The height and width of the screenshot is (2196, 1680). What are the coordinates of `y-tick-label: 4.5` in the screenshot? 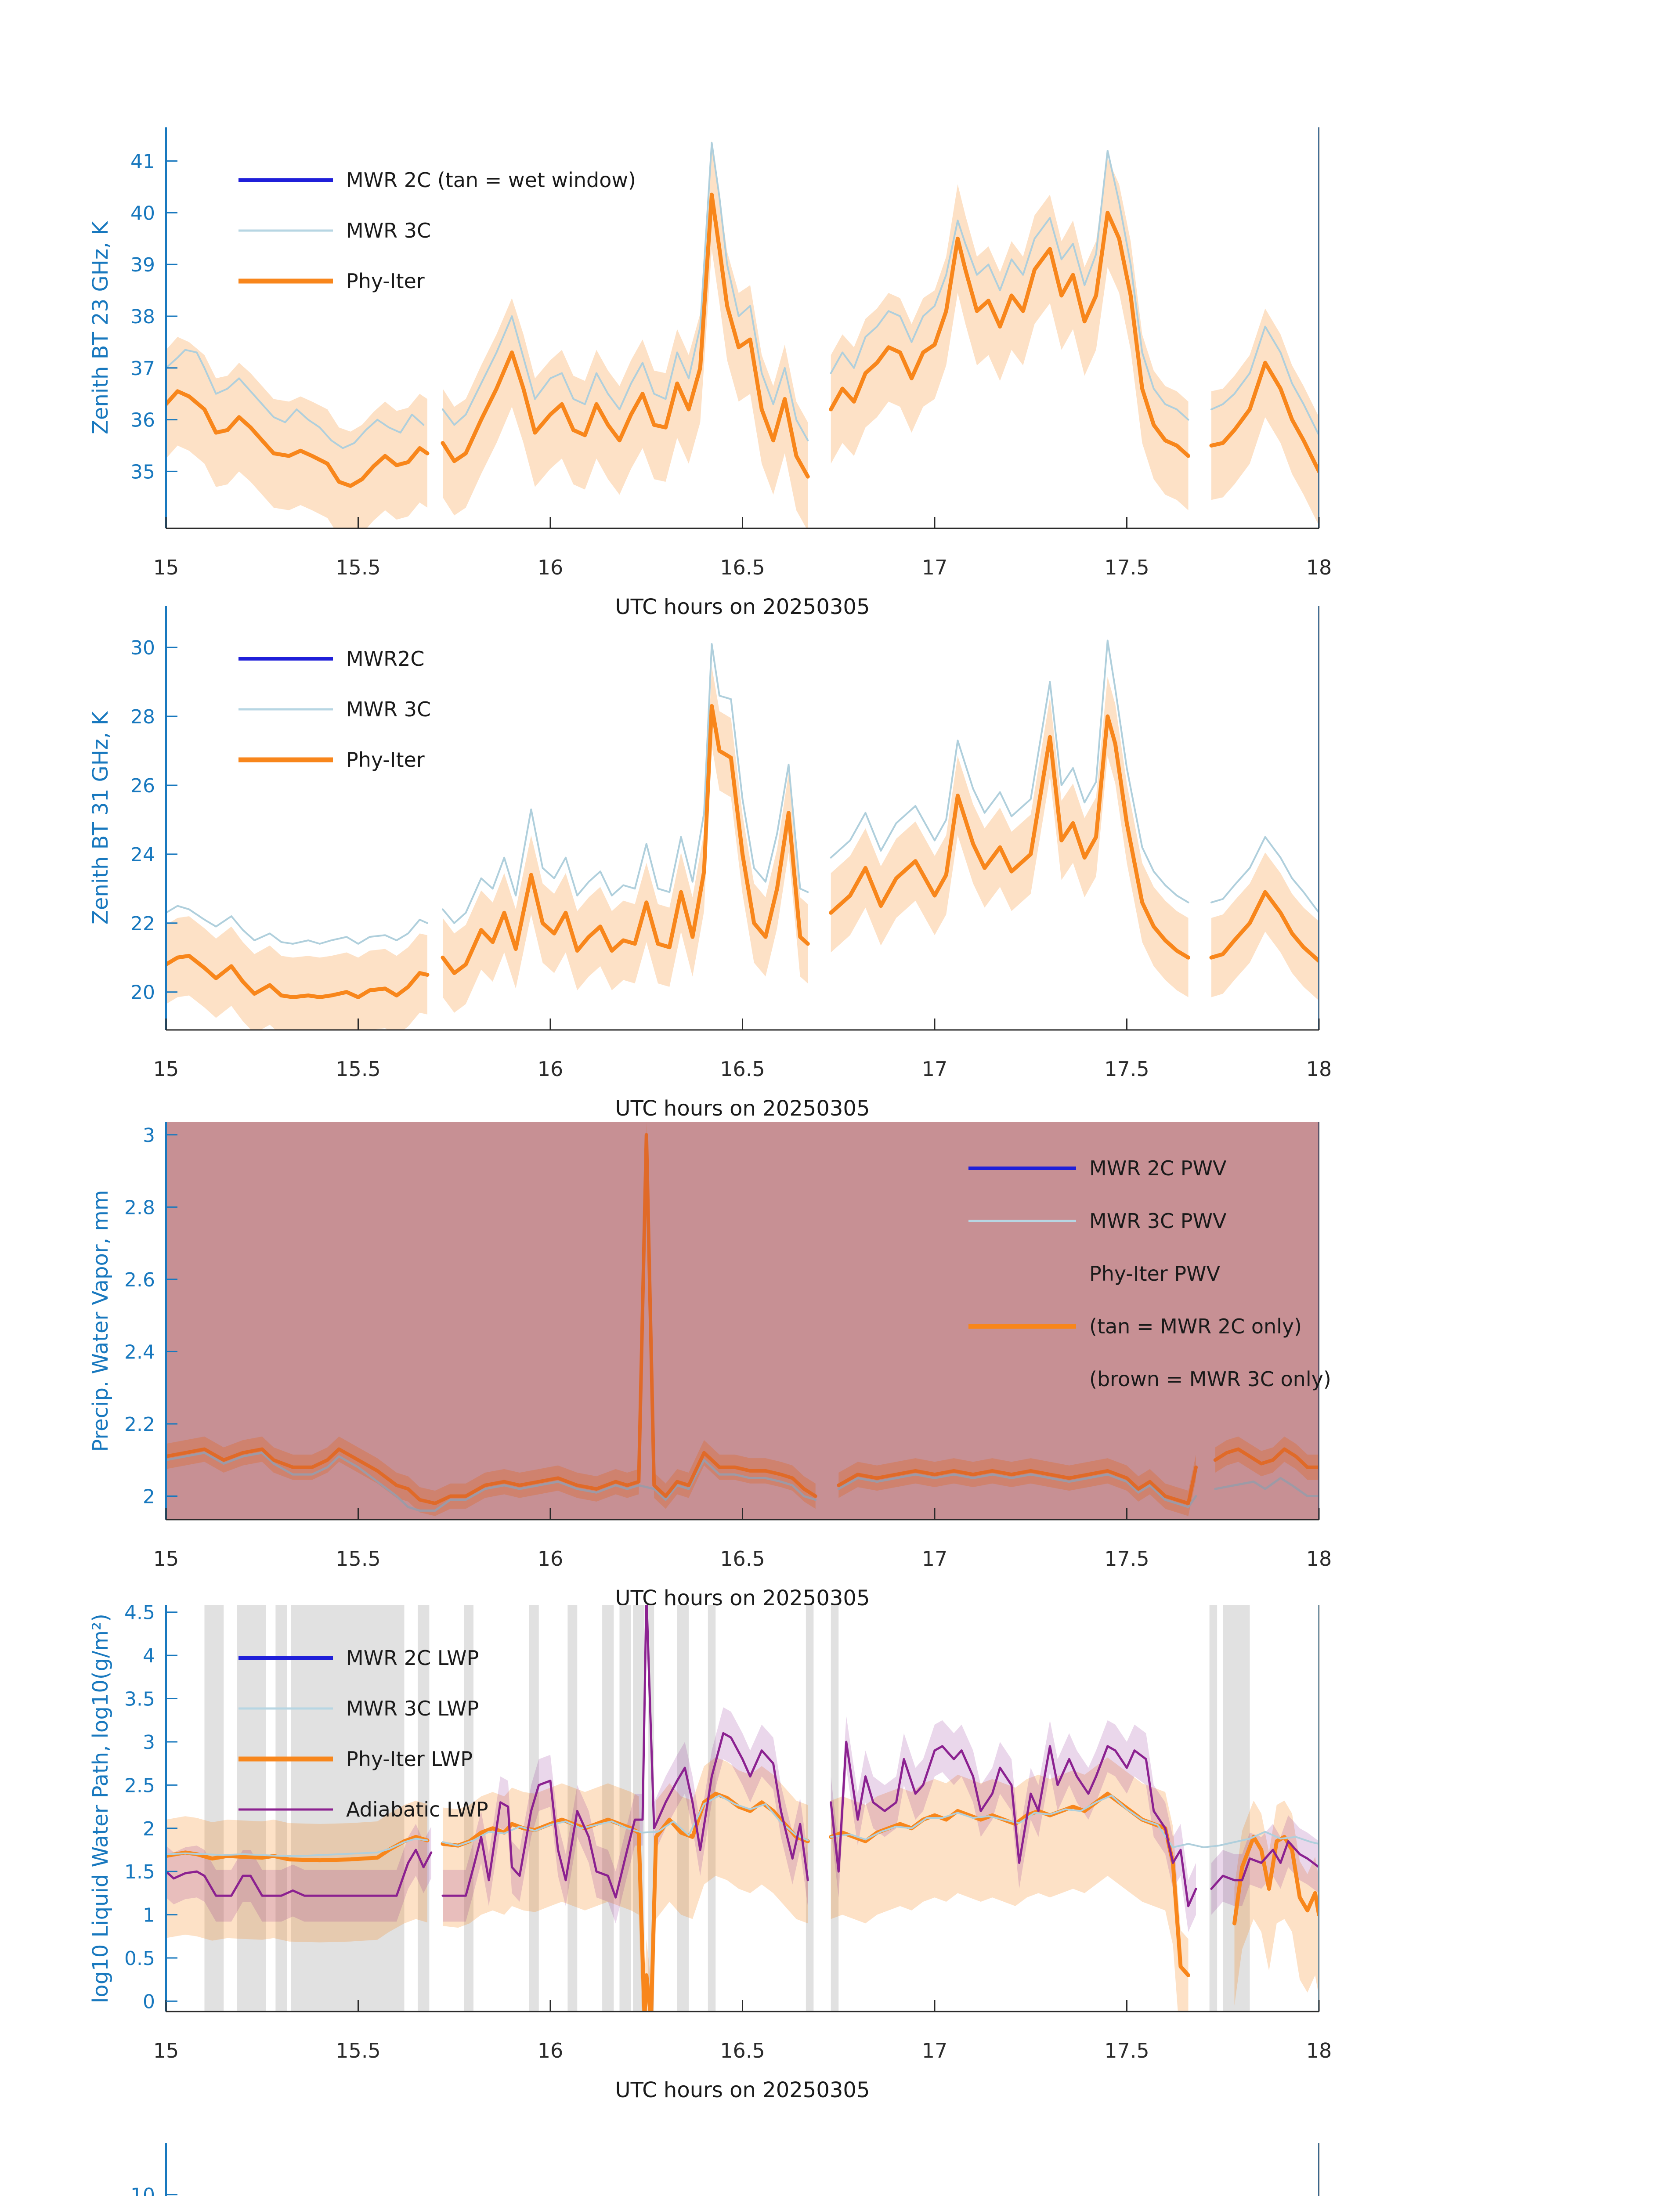 It's located at (139, 1613).